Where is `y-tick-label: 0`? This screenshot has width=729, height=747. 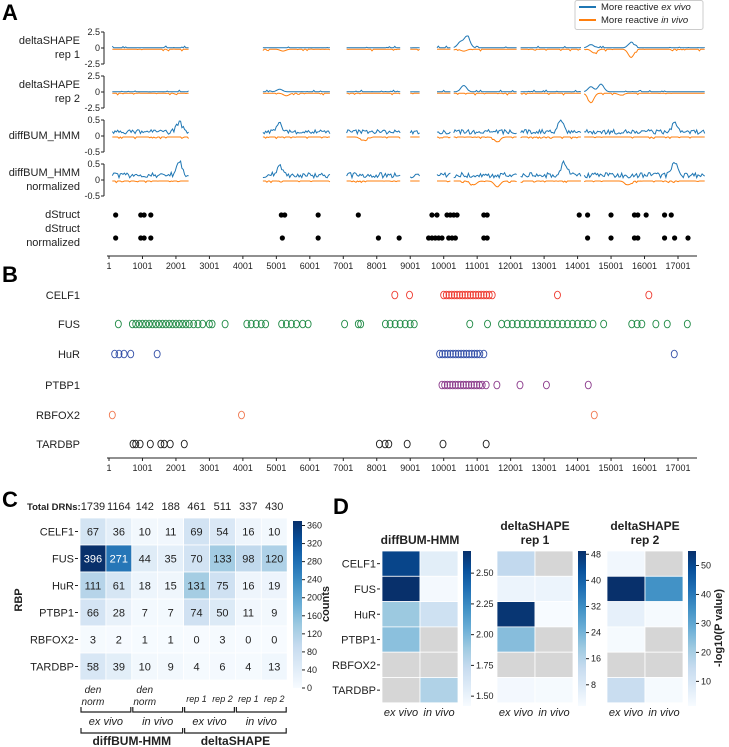 y-tick-label: 0 is located at coordinates (97, 136).